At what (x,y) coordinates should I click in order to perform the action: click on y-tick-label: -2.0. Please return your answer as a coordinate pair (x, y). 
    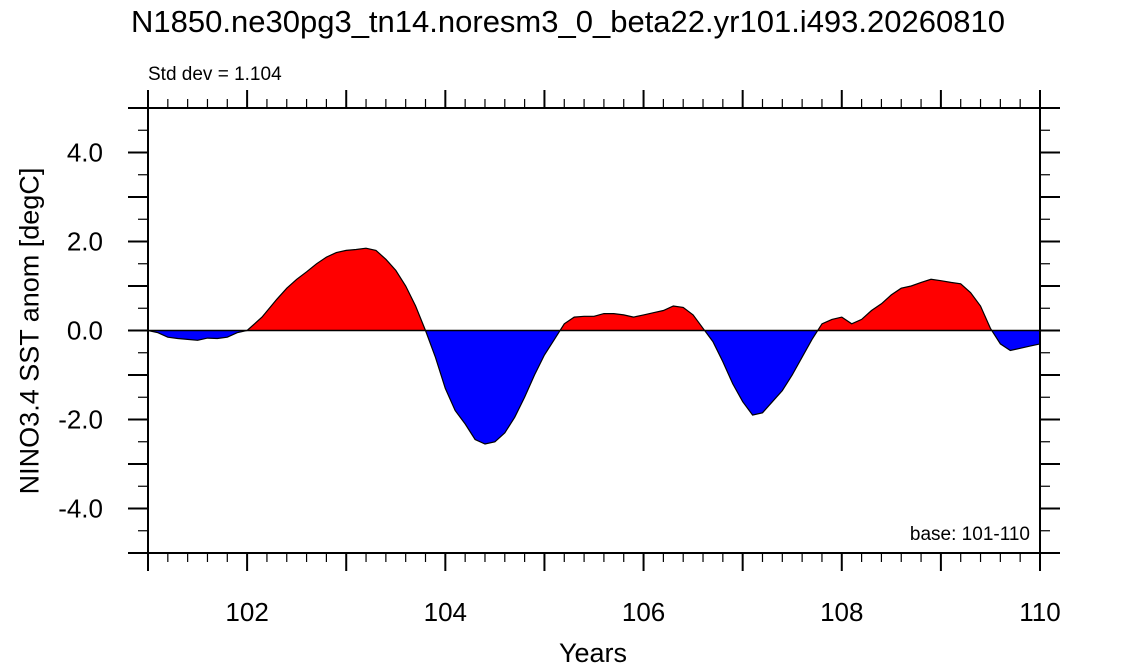
    Looking at the image, I should click on (80, 420).